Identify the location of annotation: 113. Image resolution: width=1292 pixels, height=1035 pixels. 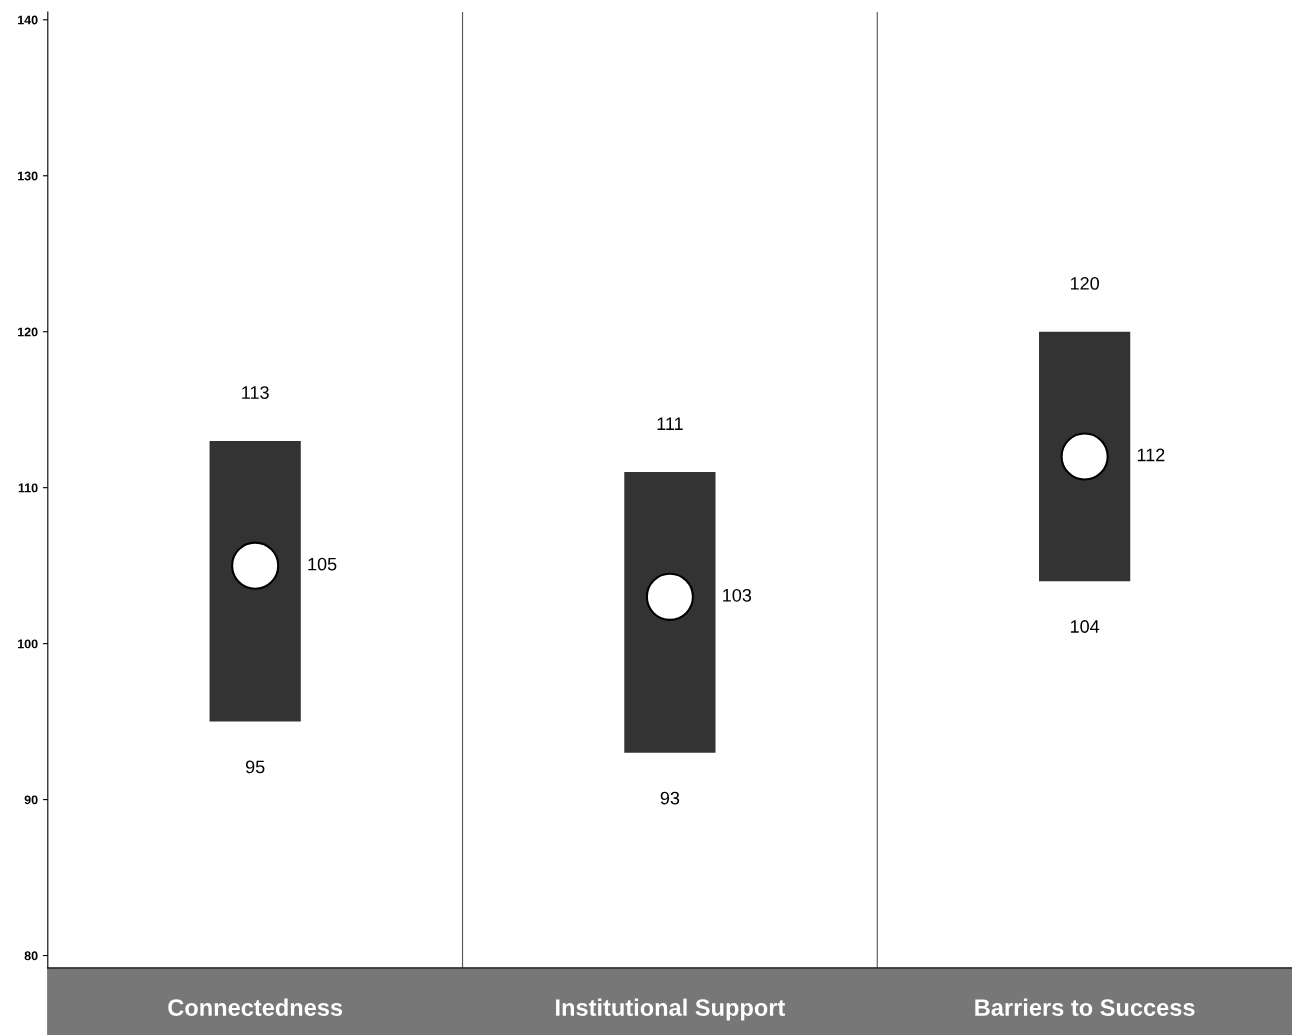
(255, 392).